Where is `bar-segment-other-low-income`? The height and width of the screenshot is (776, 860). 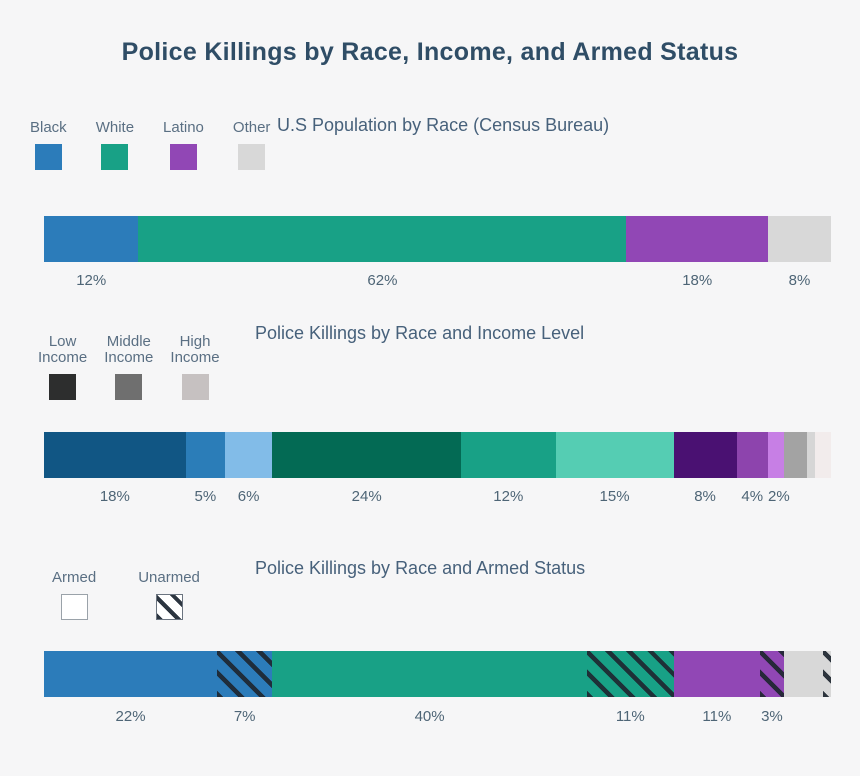 bar-segment-other-low-income is located at coordinates (795, 455).